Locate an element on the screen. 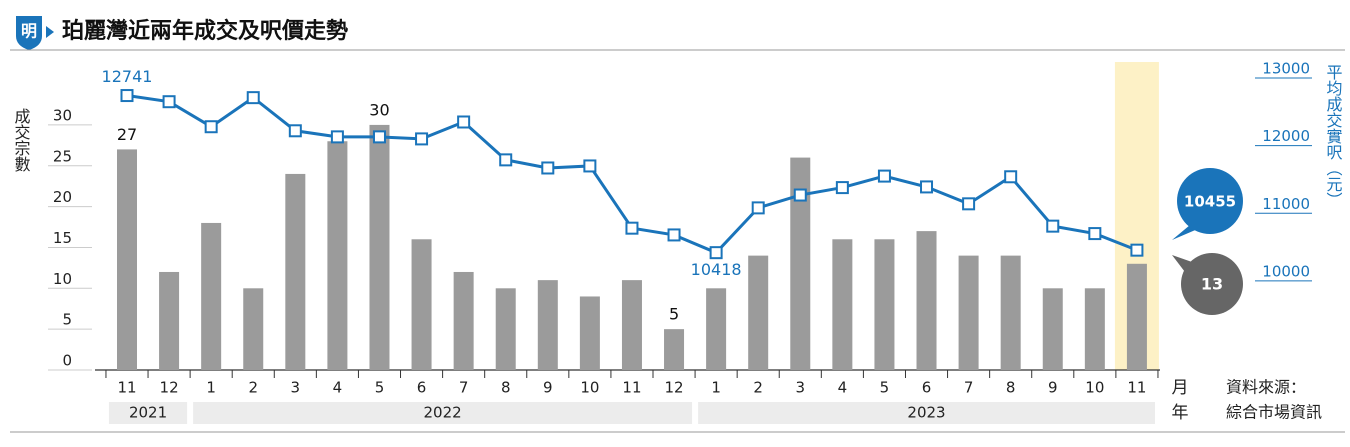  logo-text: 明 is located at coordinates (29, 31).